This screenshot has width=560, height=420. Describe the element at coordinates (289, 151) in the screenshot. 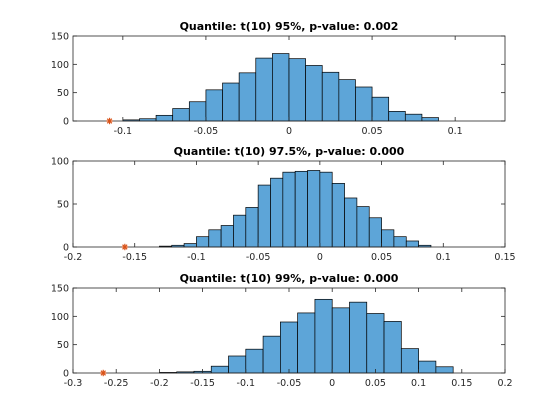

I see `chart-title: Quantile: t(10) 97.5%, p-value: 0.000` at that location.